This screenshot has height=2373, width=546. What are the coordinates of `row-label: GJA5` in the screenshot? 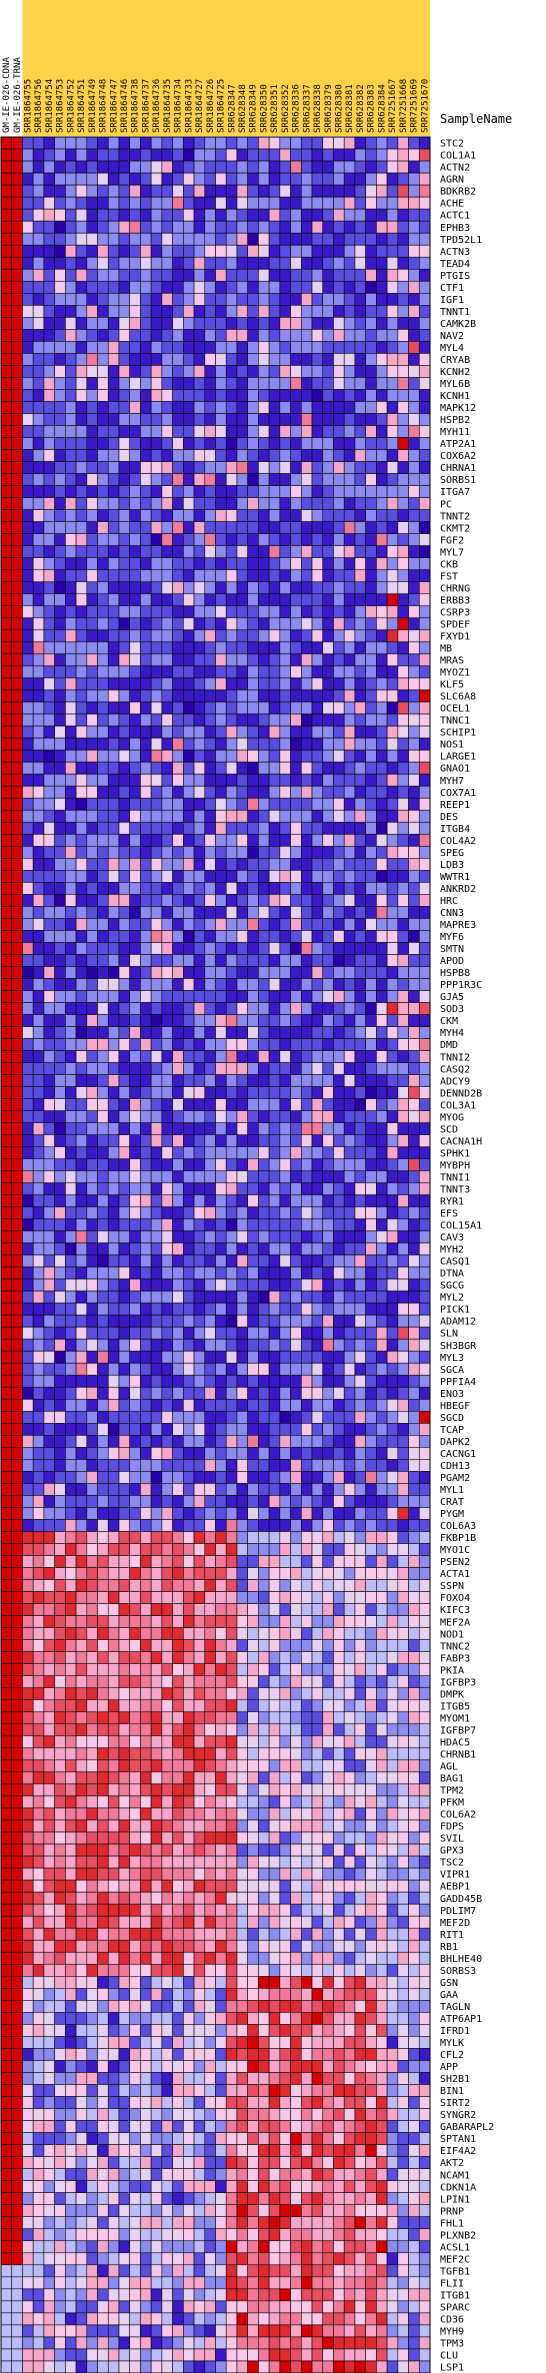 It's located at (452, 997).